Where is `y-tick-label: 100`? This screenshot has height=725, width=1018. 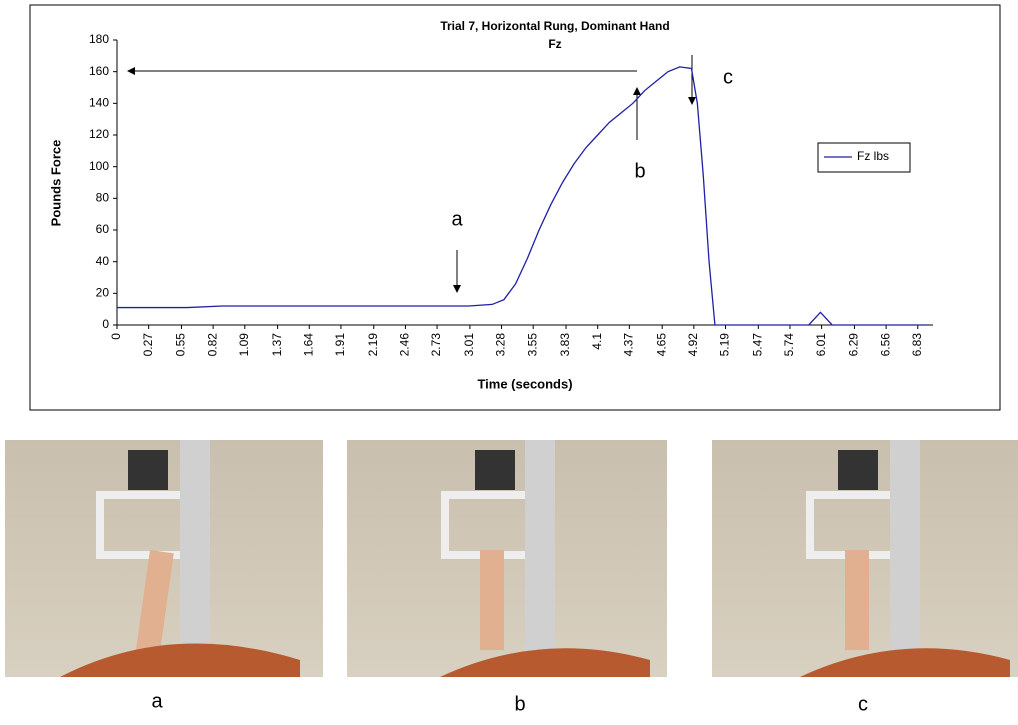
y-tick-label: 100 is located at coordinates (99, 166).